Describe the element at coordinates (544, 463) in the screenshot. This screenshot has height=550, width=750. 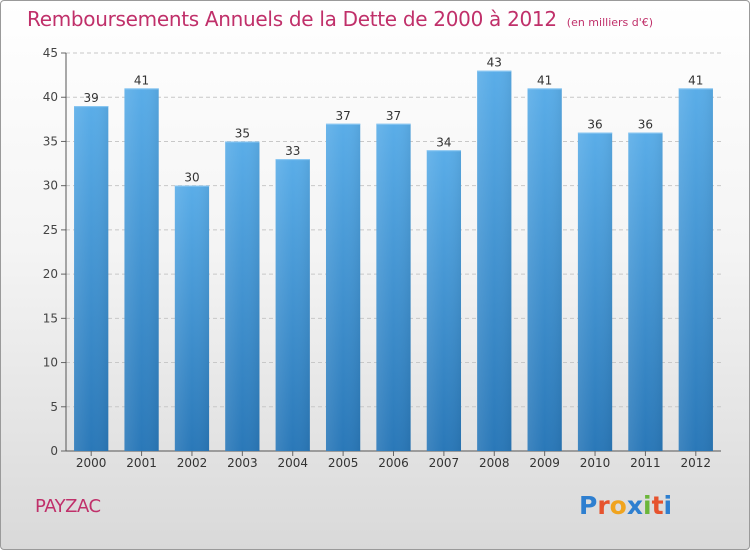
I see `x-tick-label: 2009` at that location.